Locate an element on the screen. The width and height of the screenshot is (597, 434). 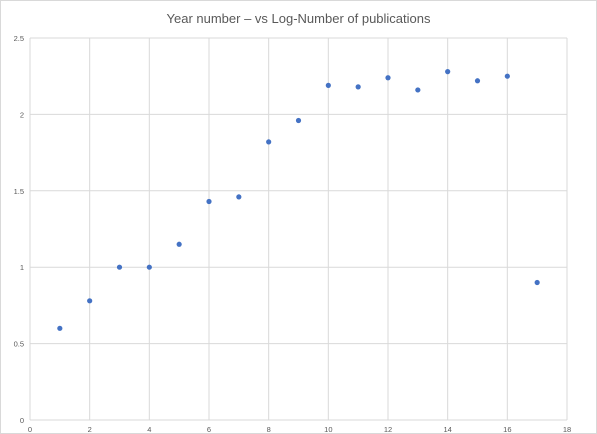
x-tick-label: 16 is located at coordinates (507, 429).